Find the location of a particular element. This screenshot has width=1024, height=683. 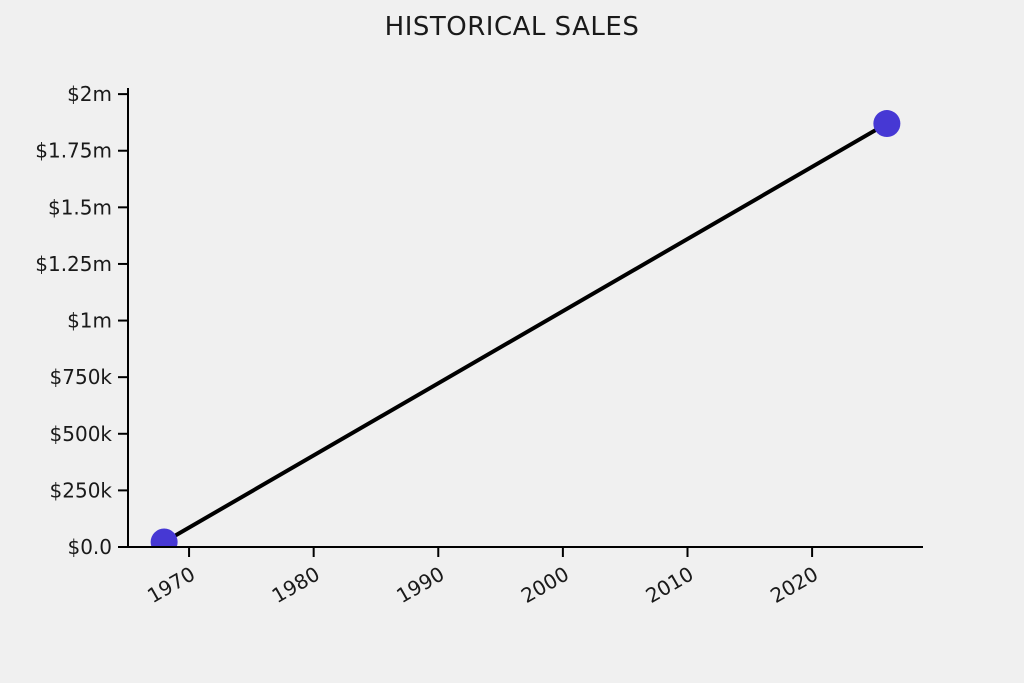

x-tick-label: 1970 is located at coordinates (171, 585).